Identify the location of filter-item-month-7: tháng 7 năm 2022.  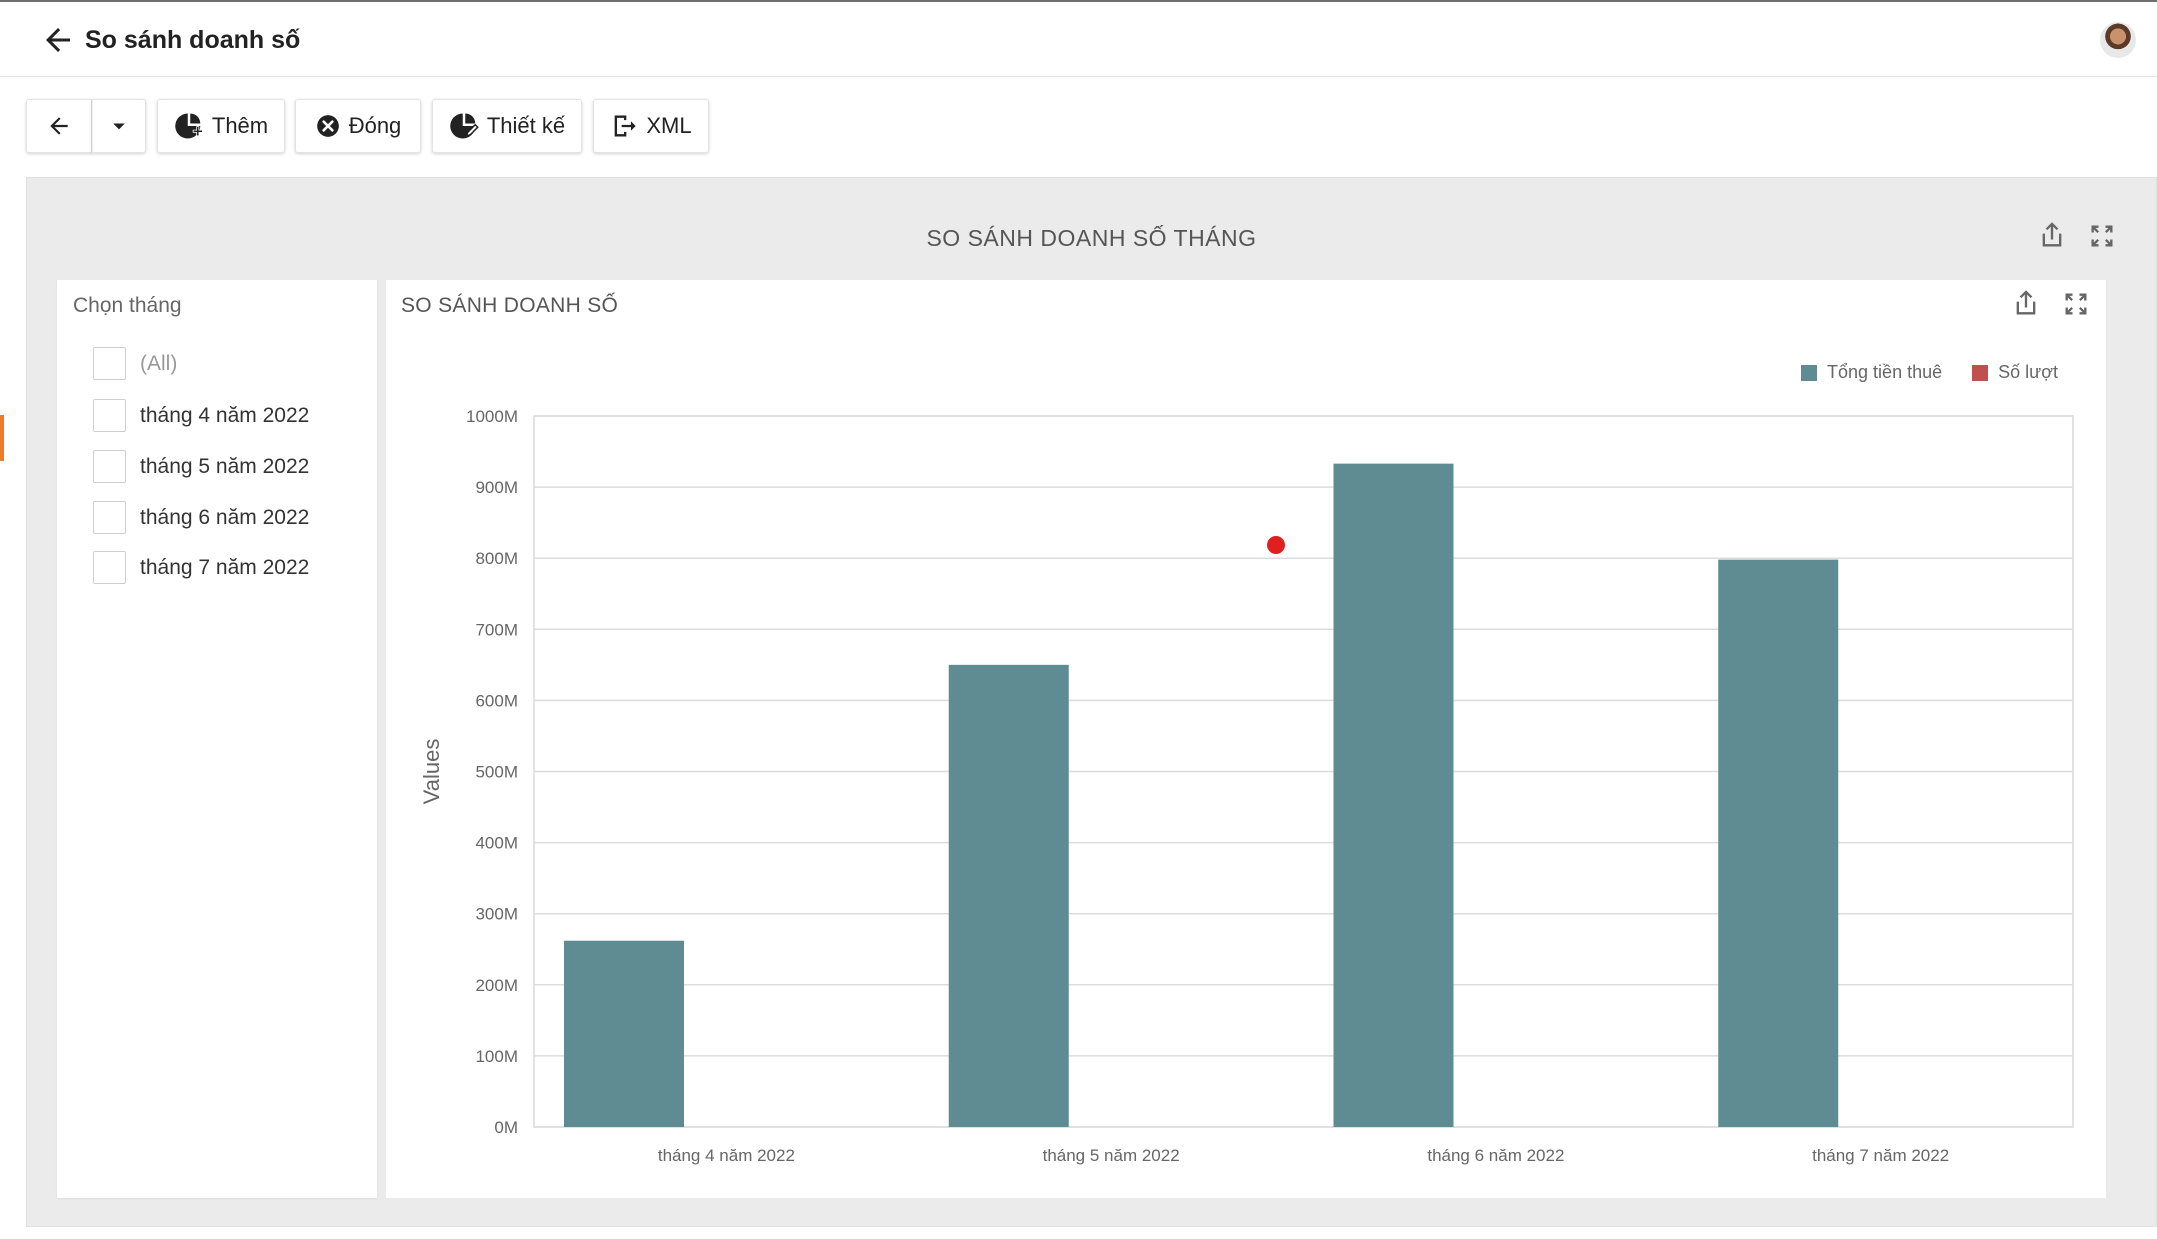
(201, 567).